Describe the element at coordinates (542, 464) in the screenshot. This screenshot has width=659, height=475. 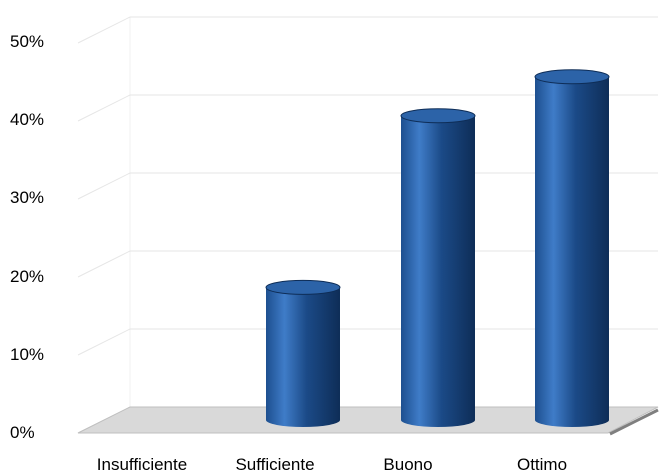
I see `x-tick-label: Ottimo` at that location.